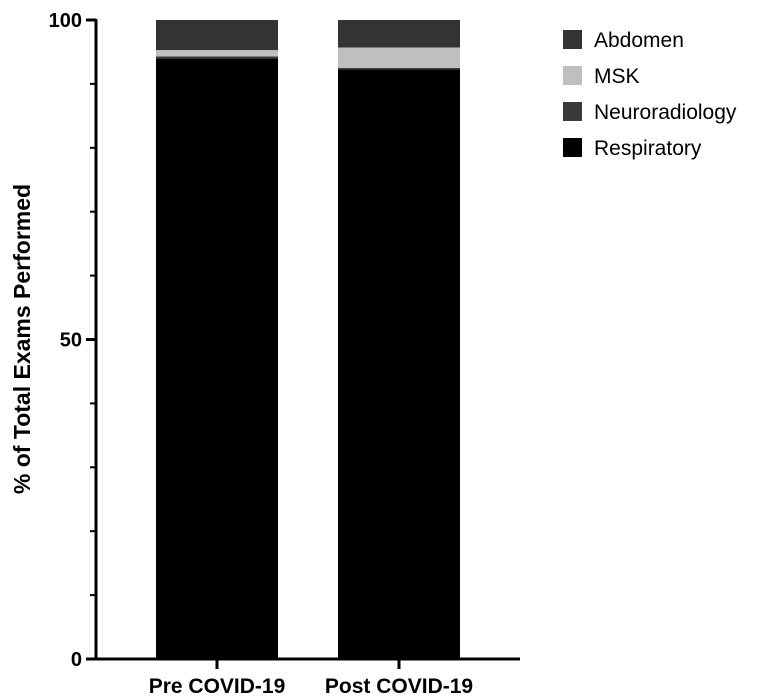 The height and width of the screenshot is (697, 765). What do you see at coordinates (572, 75) in the screenshot?
I see `legend-swatch-msk` at bounding box center [572, 75].